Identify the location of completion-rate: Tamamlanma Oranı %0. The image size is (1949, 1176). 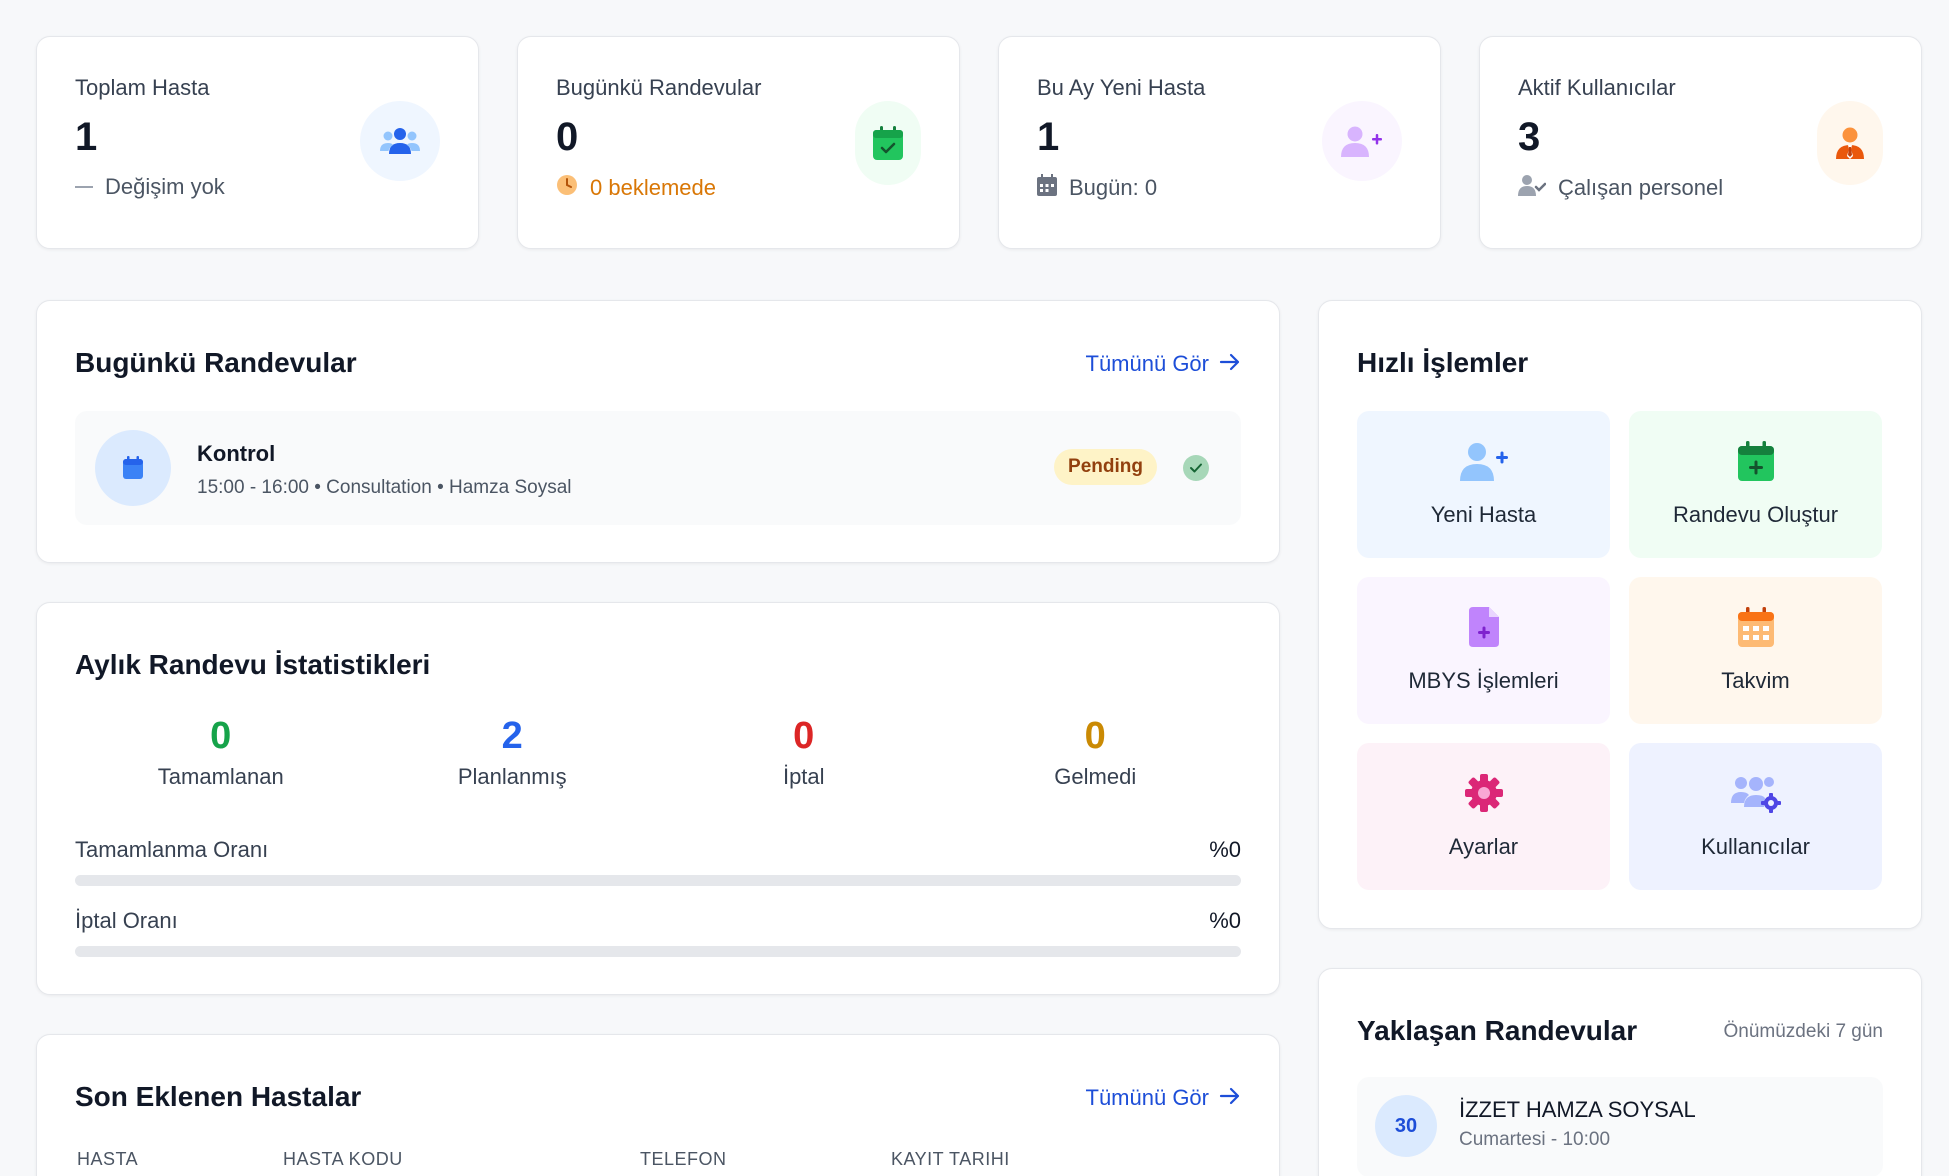
(658, 861).